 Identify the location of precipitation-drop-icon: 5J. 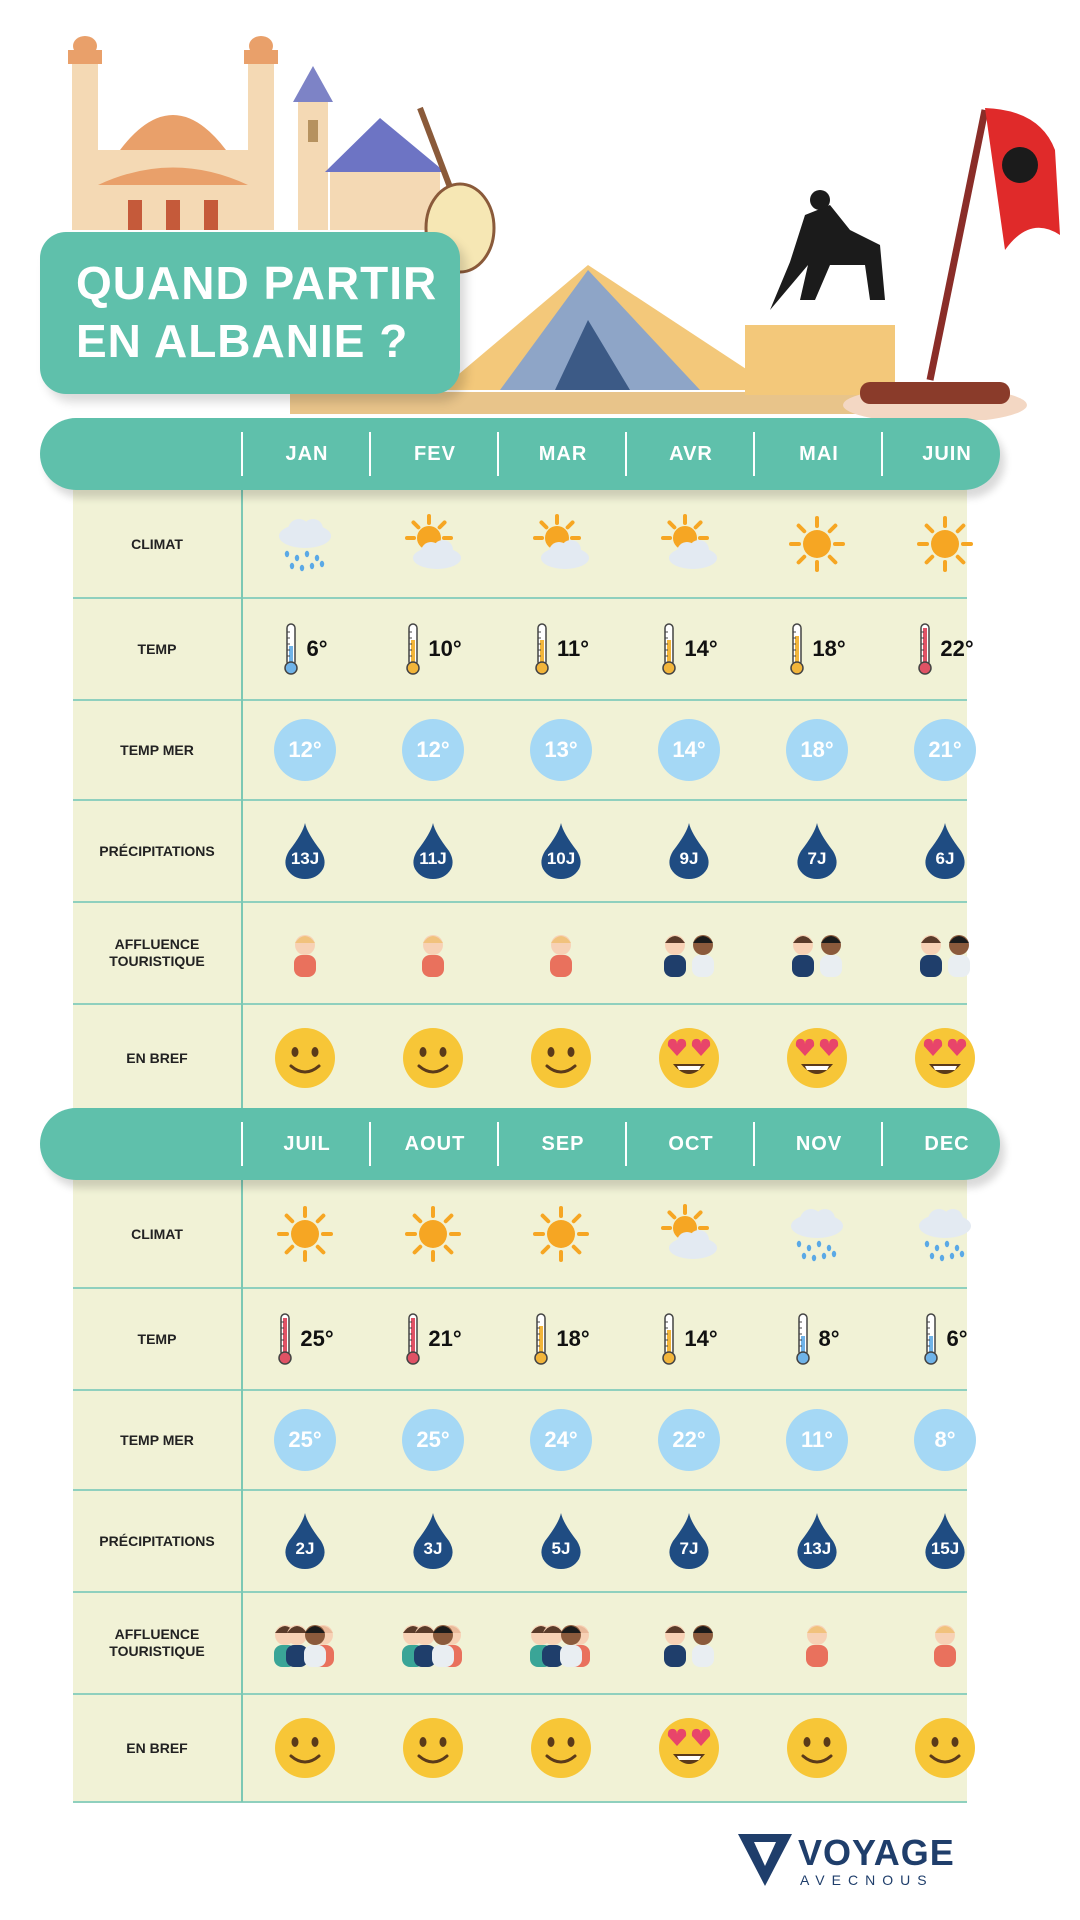
(561, 1541).